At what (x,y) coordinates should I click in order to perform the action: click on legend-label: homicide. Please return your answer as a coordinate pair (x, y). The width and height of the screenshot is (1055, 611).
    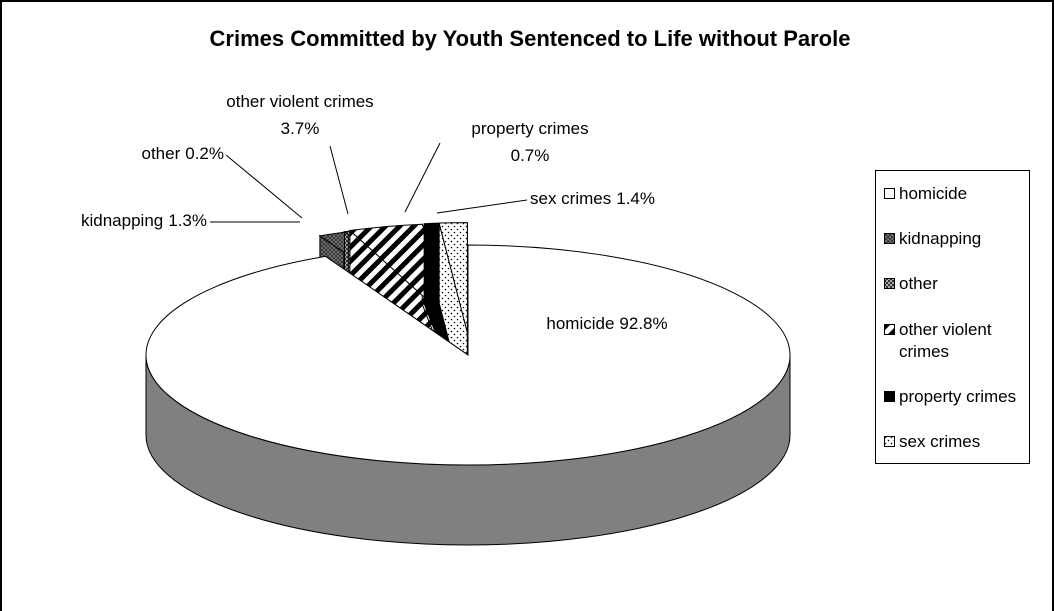
    Looking at the image, I should click on (933, 193).